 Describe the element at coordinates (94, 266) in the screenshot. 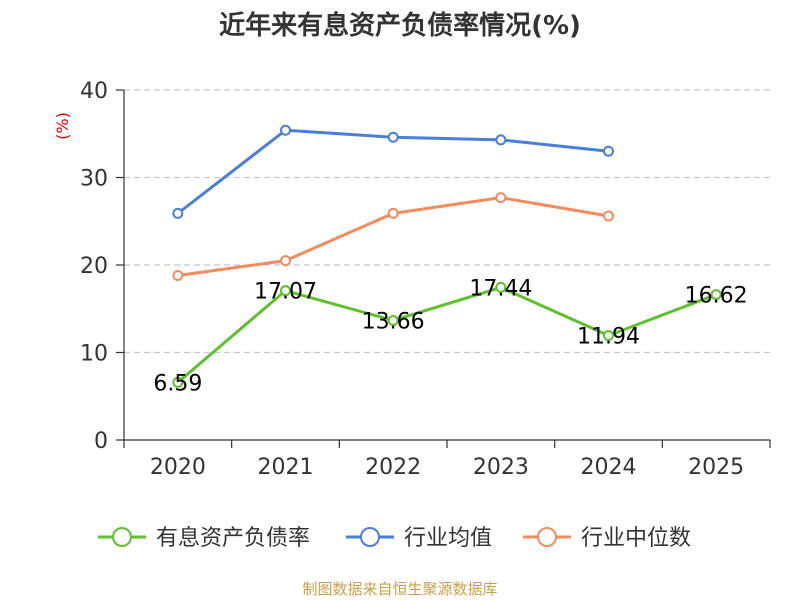

I see `y-tick-label: 20` at that location.